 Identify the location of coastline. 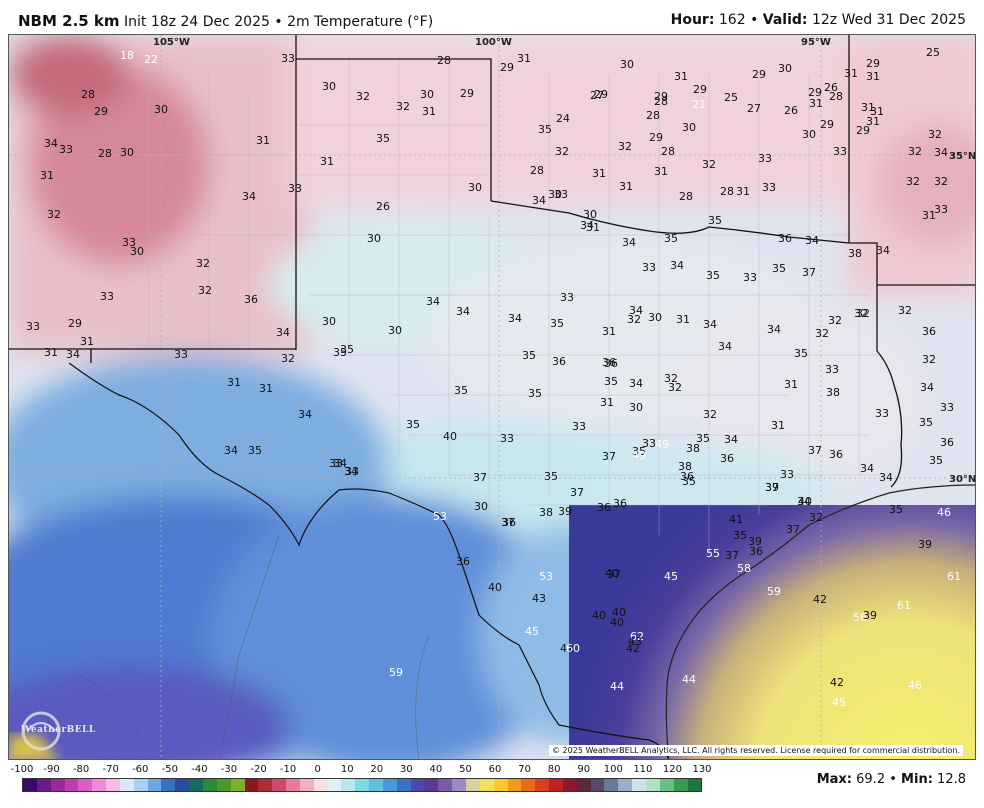
(820, 621).